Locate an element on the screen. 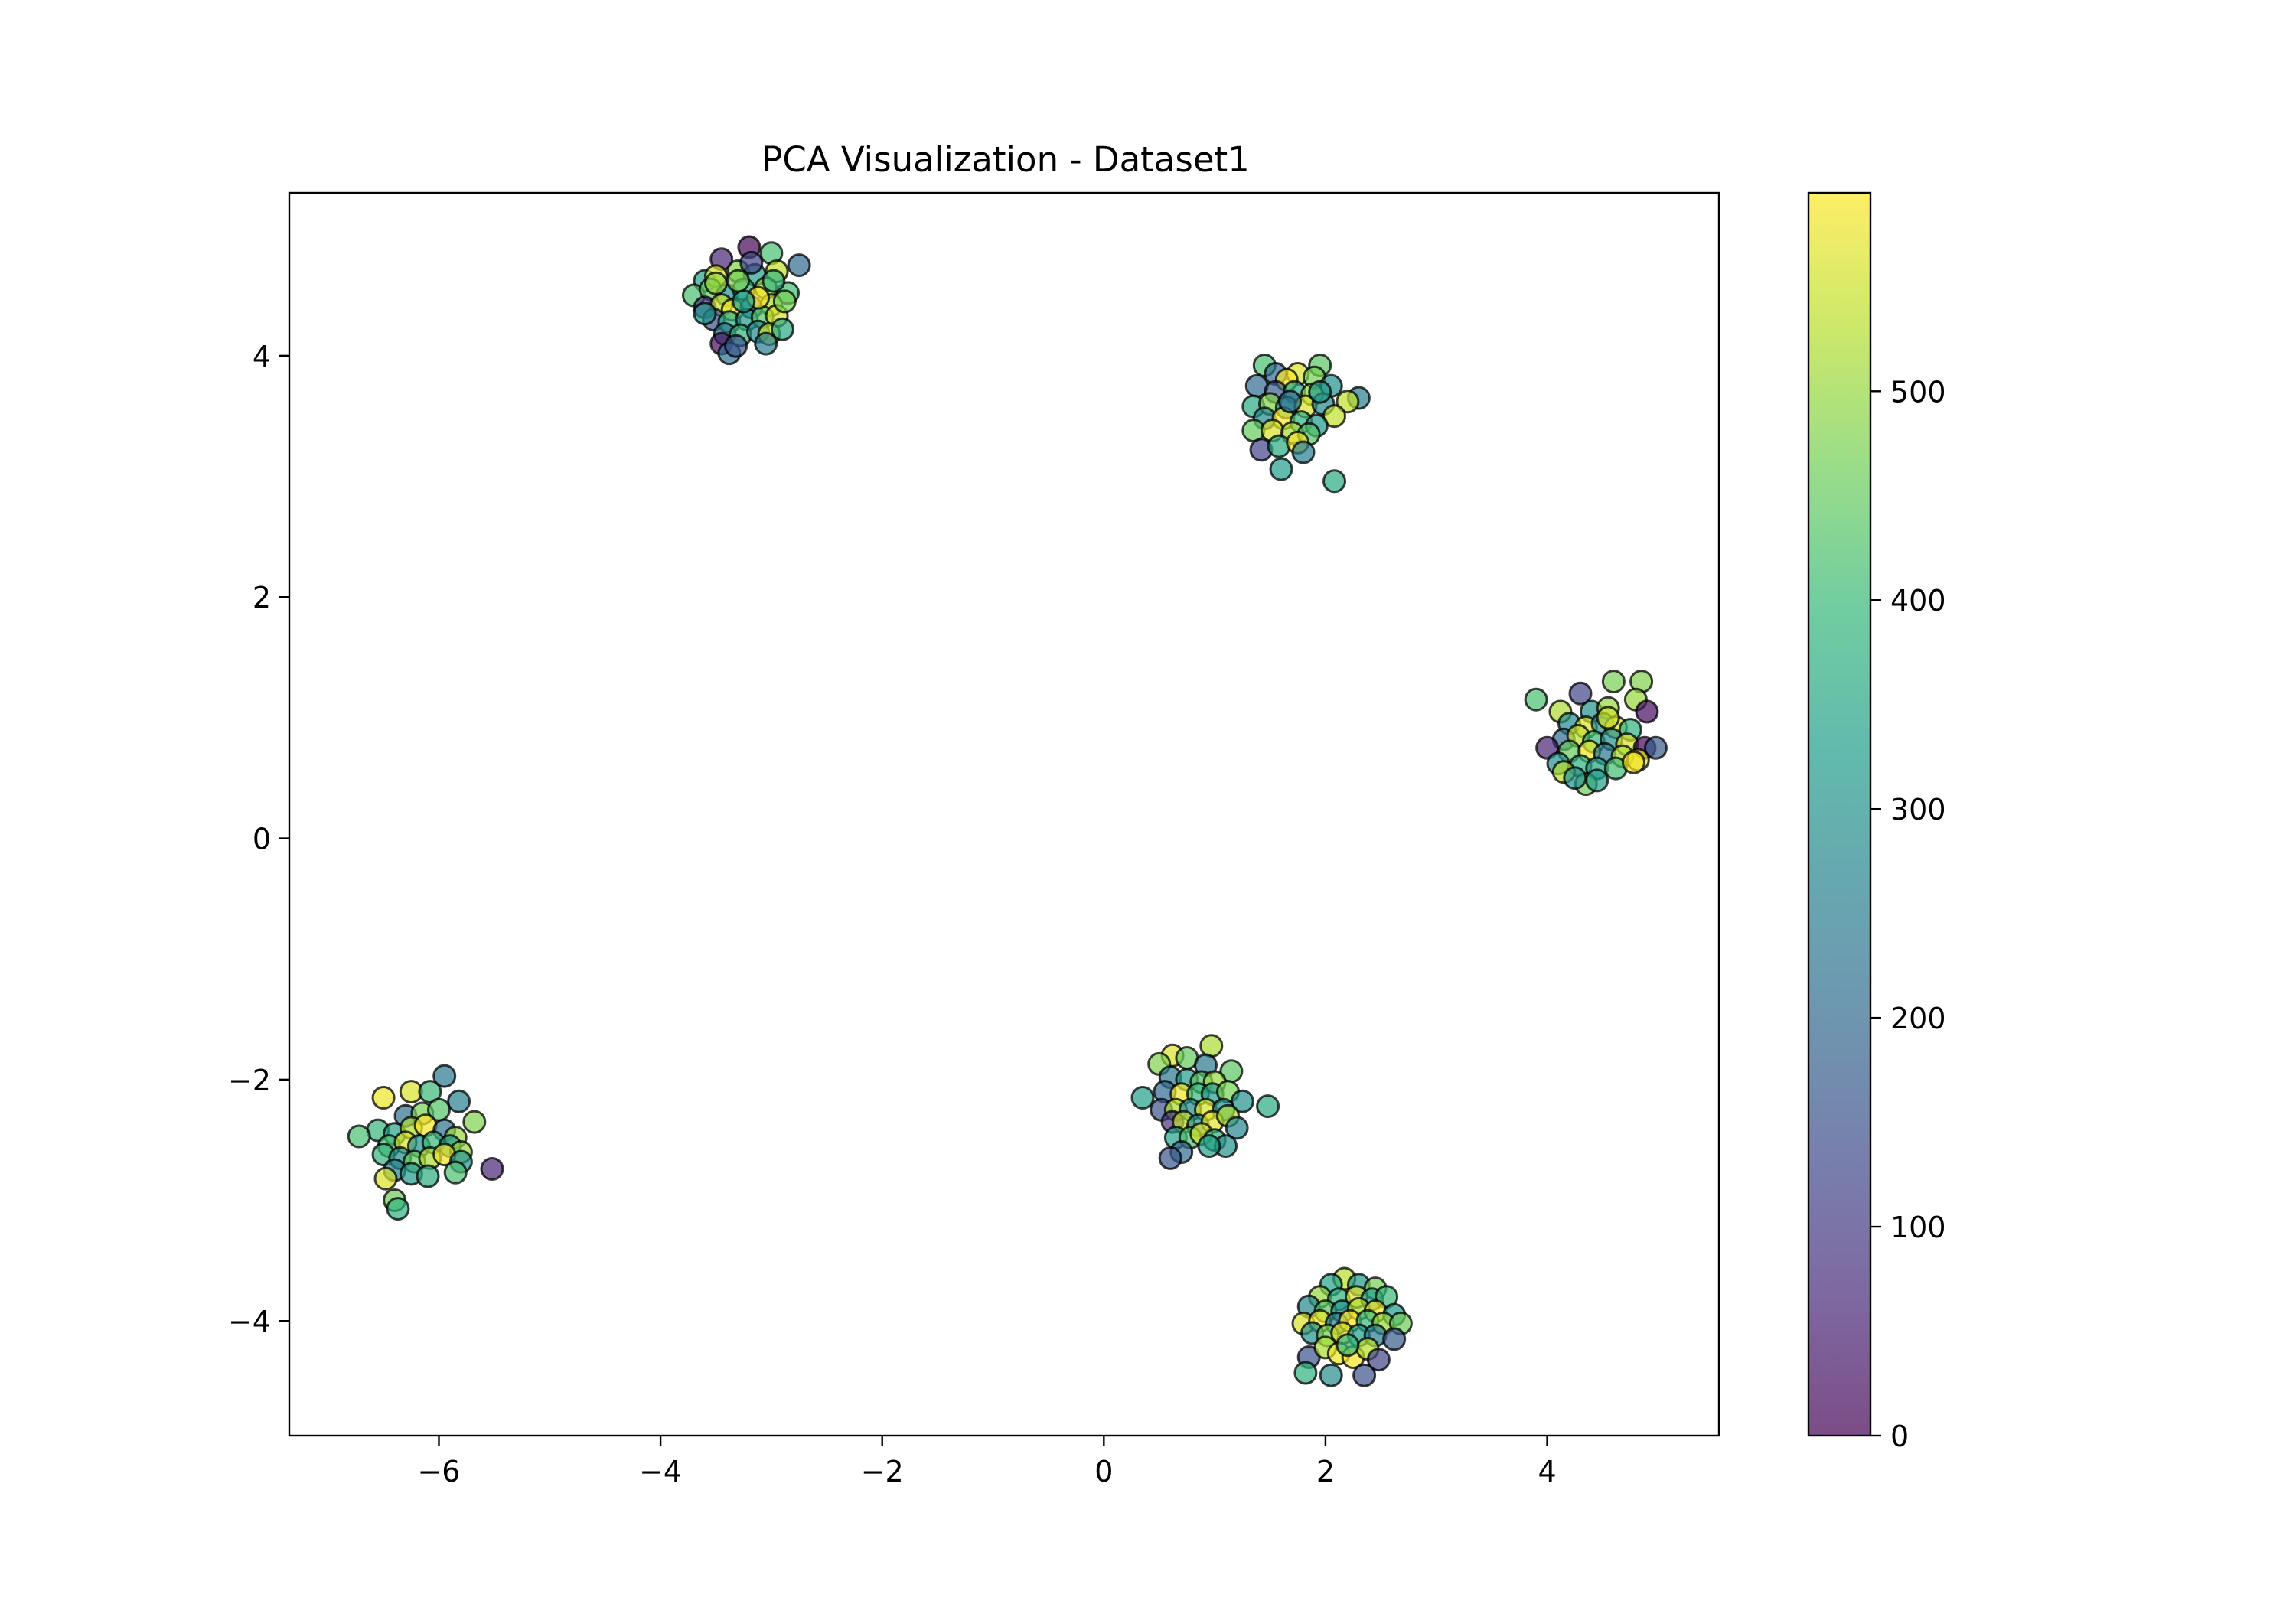 This screenshot has height=1607, width=2296. y-tick-label: 2 is located at coordinates (262, 597).